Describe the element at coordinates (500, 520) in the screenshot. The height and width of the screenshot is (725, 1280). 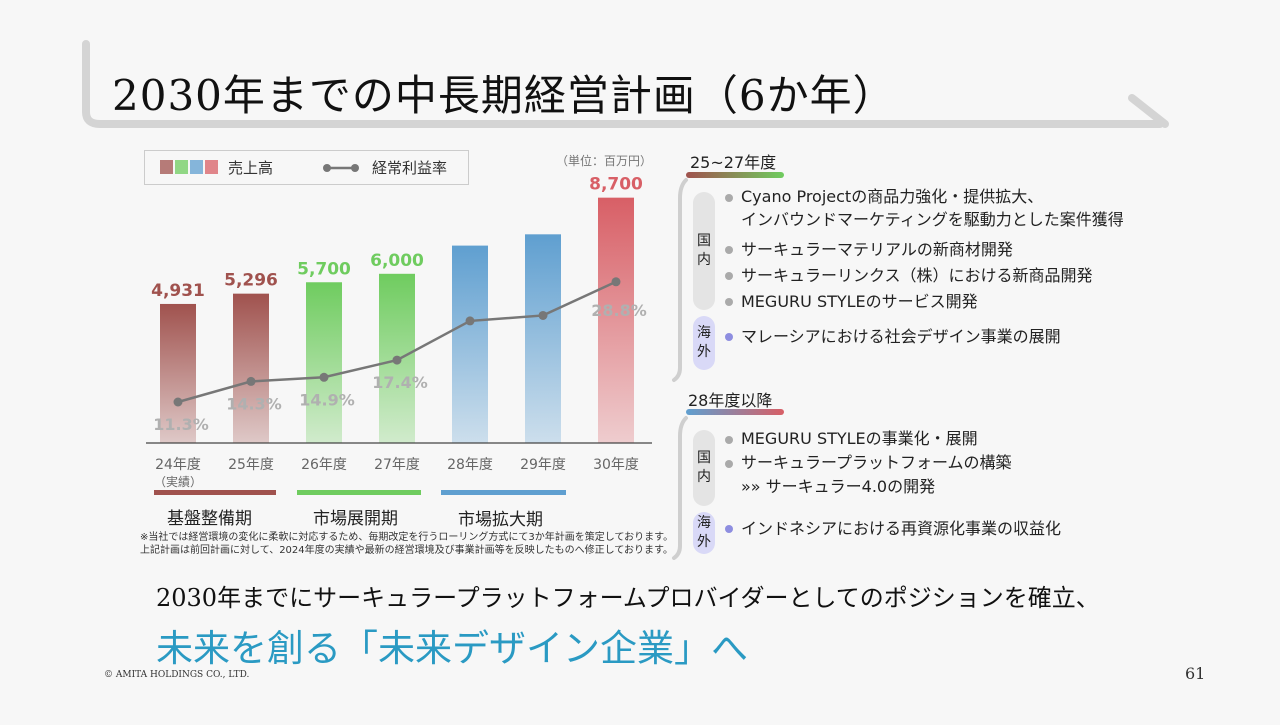
I see `phase-label: 市場拡大期` at that location.